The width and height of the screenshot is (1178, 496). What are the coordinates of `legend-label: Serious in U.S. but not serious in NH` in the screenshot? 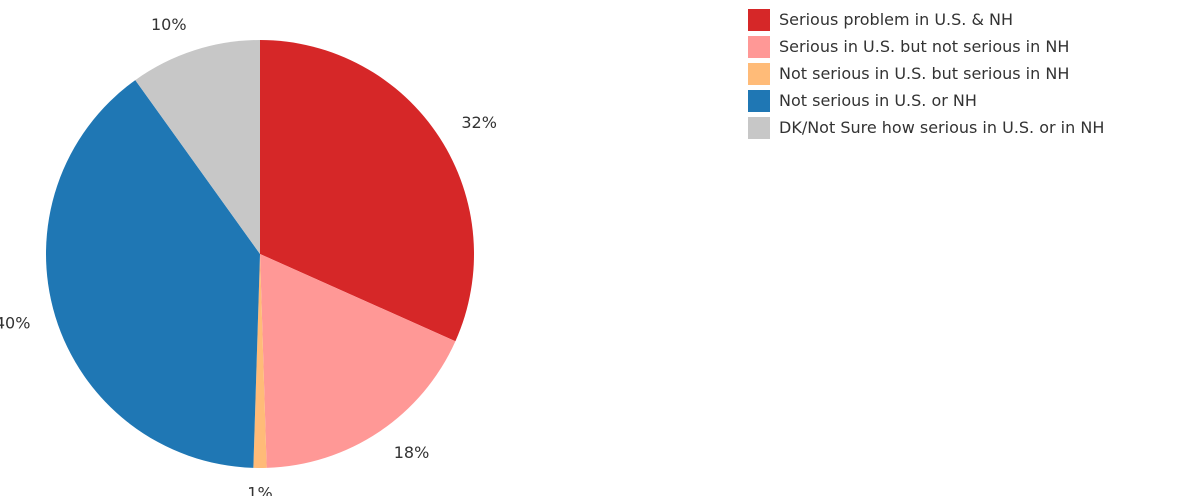 It's located at (924, 46).